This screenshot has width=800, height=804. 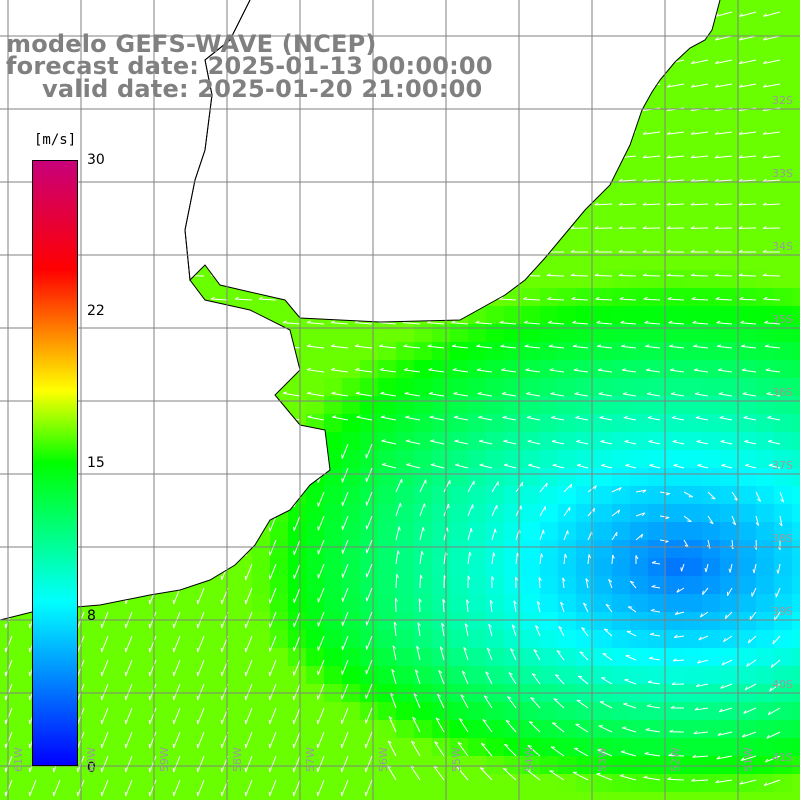 What do you see at coordinates (55, 140) in the screenshot?
I see `colorbar-unit: [m/s]` at bounding box center [55, 140].